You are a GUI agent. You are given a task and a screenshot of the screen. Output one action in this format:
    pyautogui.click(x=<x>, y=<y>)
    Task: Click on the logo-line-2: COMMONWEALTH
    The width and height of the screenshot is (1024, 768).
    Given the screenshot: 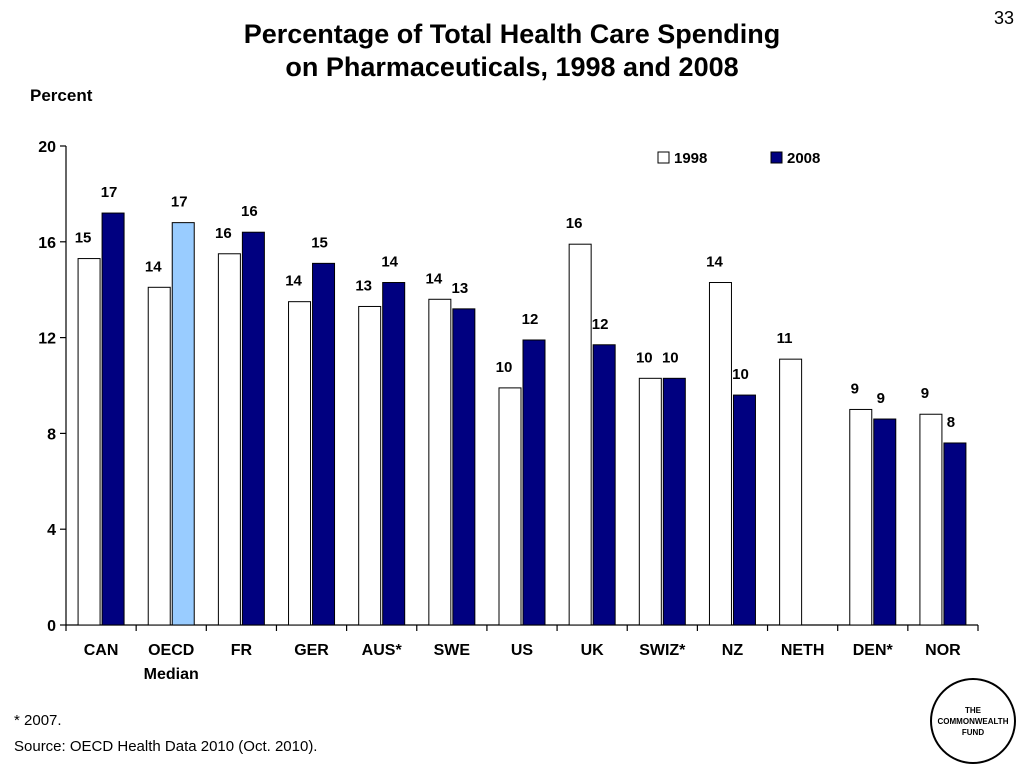 What is the action you would take?
    pyautogui.click(x=973, y=721)
    